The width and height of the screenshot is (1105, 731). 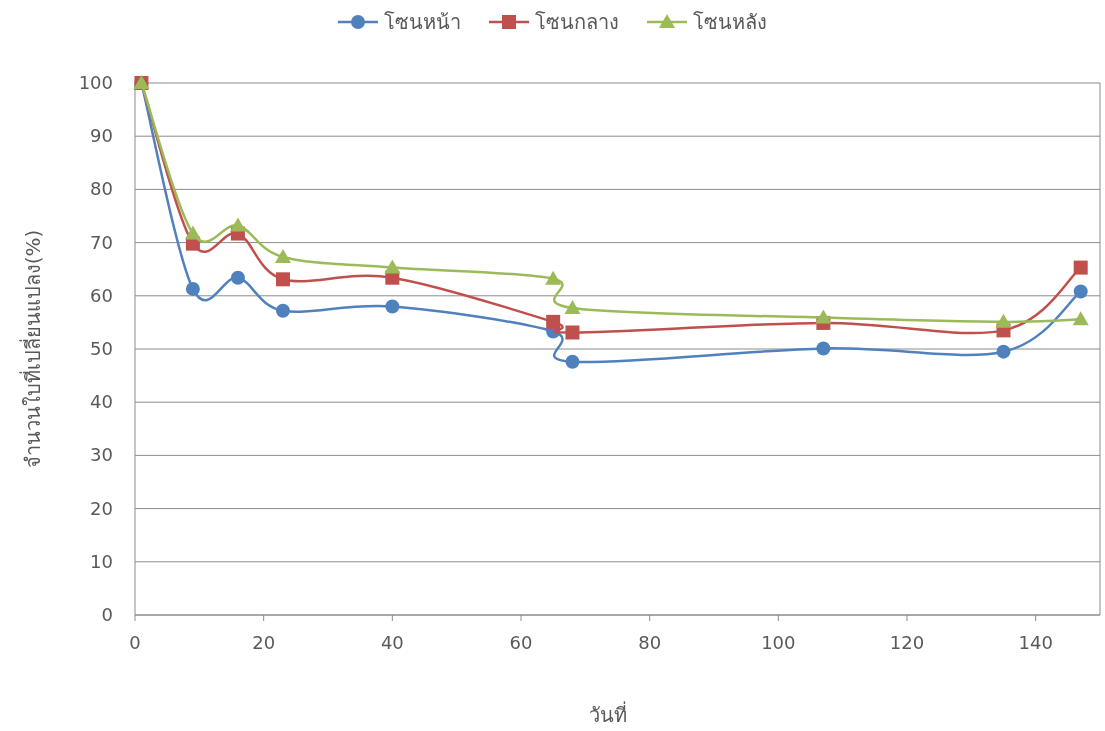 What do you see at coordinates (422, 22) in the screenshot?
I see `legend-label: โซนหน้า` at bounding box center [422, 22].